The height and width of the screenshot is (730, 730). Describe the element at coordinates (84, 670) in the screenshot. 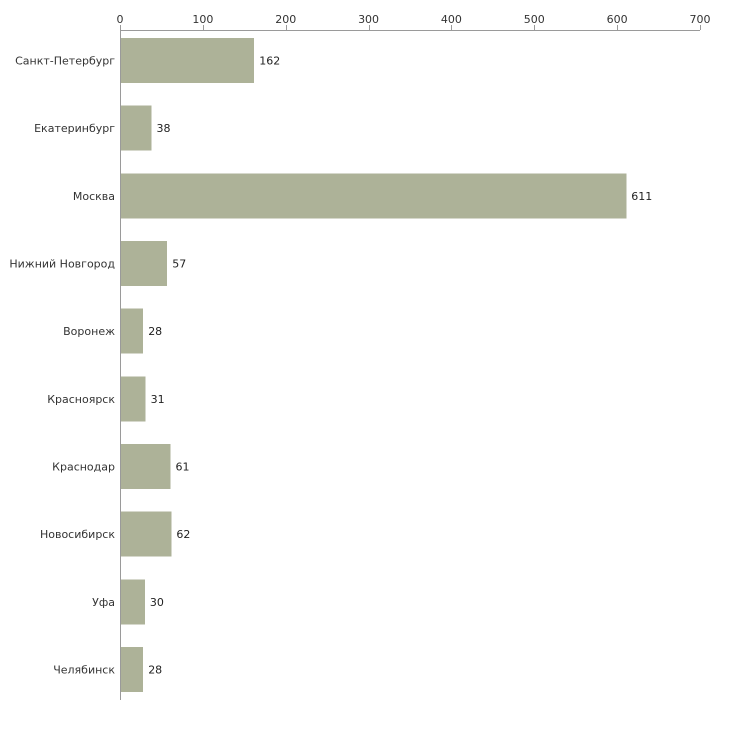

I see `category-label: Челябинск` at that location.